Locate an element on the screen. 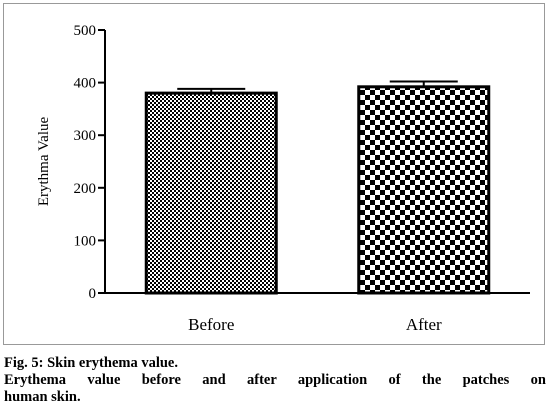 The image size is (550, 420). caption-description-line-2: human skin. is located at coordinates (42, 397).